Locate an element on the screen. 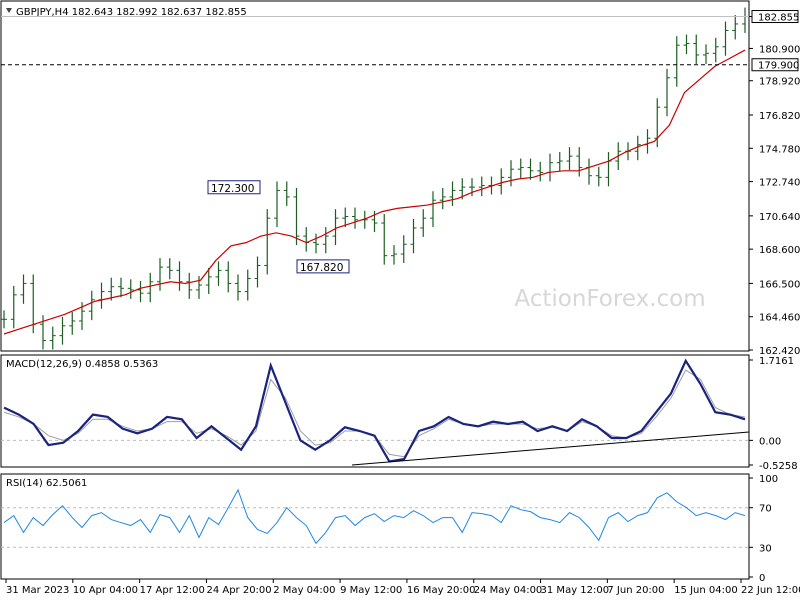 Image resolution: width=800 pixels, height=604 pixels. price-y-tick-label: 180.900 is located at coordinates (779, 49).